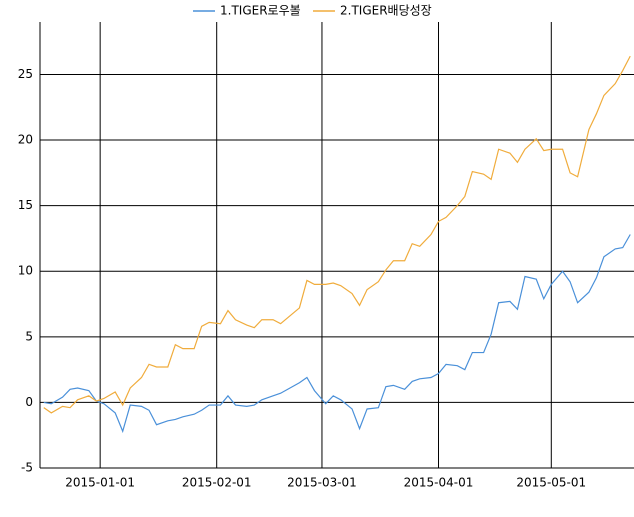  What do you see at coordinates (551, 483) in the screenshot?
I see `x-tick-label: 2015-05-01` at bounding box center [551, 483].